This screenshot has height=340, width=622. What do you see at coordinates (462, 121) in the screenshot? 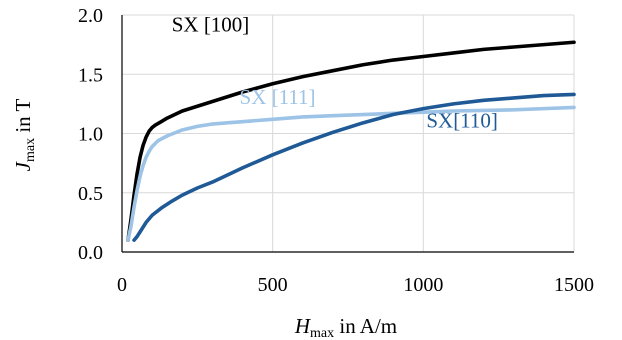
I see `series-label-2: SX[110]` at bounding box center [462, 121].